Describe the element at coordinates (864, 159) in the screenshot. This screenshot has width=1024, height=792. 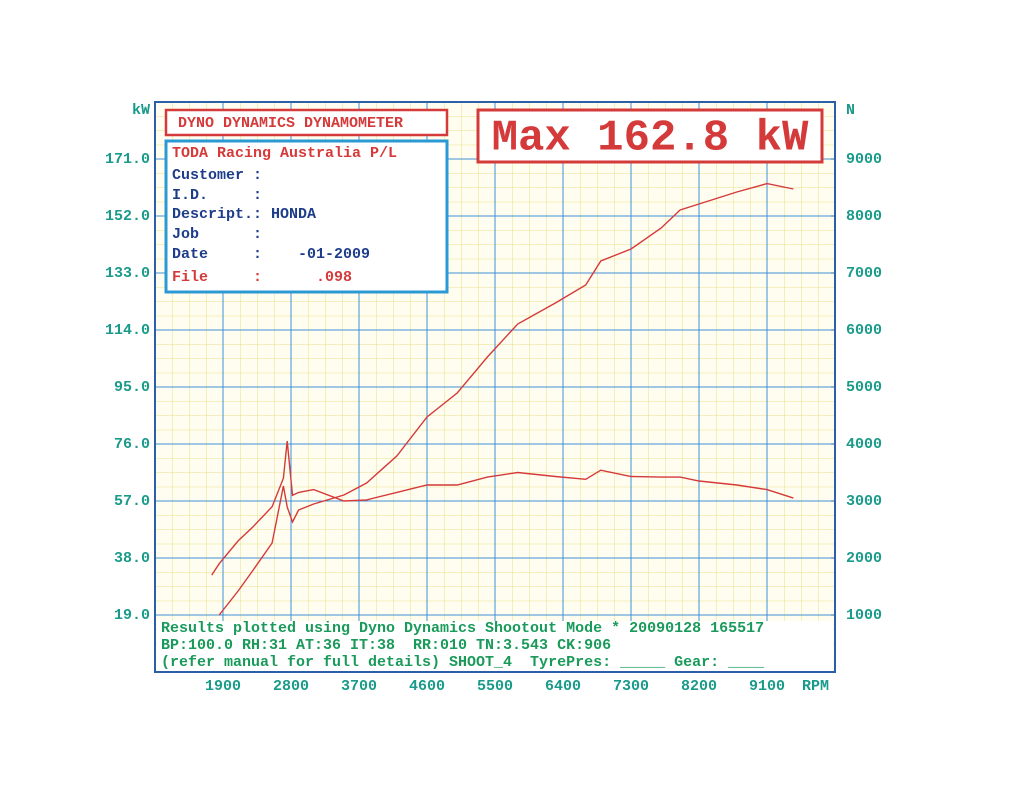
I see `y2-tick-label: 9000` at that location.